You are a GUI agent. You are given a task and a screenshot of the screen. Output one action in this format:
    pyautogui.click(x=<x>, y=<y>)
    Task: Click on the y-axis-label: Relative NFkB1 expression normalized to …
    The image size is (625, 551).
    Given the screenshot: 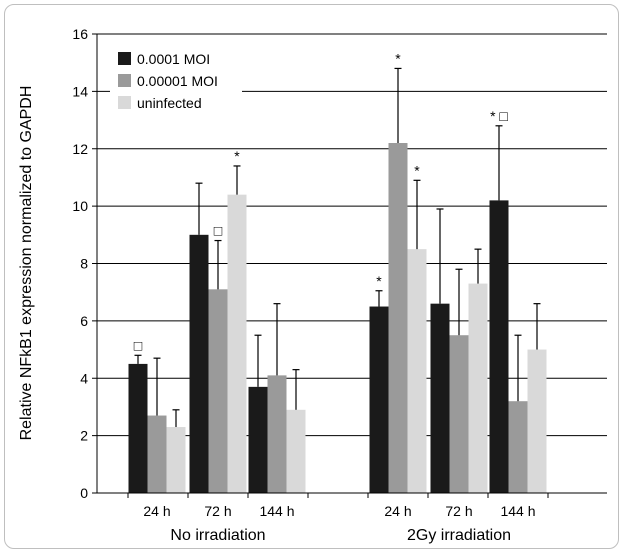 What is the action you would take?
    pyautogui.click(x=26, y=263)
    